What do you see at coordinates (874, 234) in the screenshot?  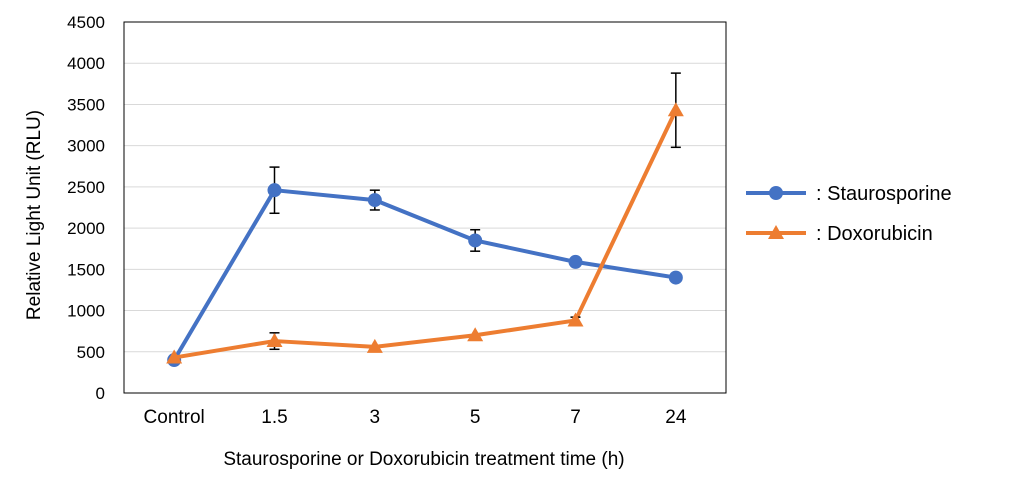 I see `legend-label: : Doxorubicin` at bounding box center [874, 234].